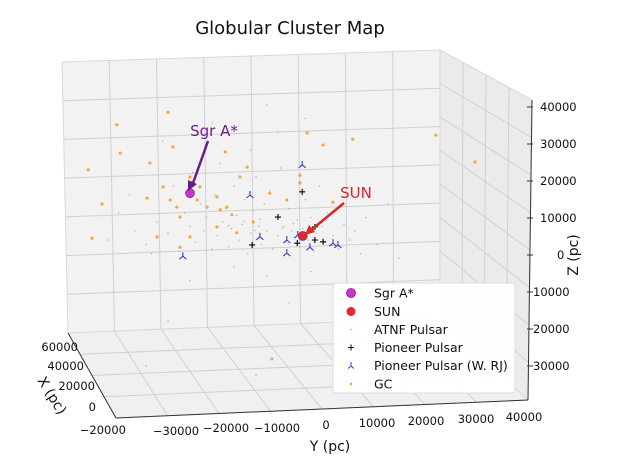  I want to click on y-axis-line, so click(322, 409).